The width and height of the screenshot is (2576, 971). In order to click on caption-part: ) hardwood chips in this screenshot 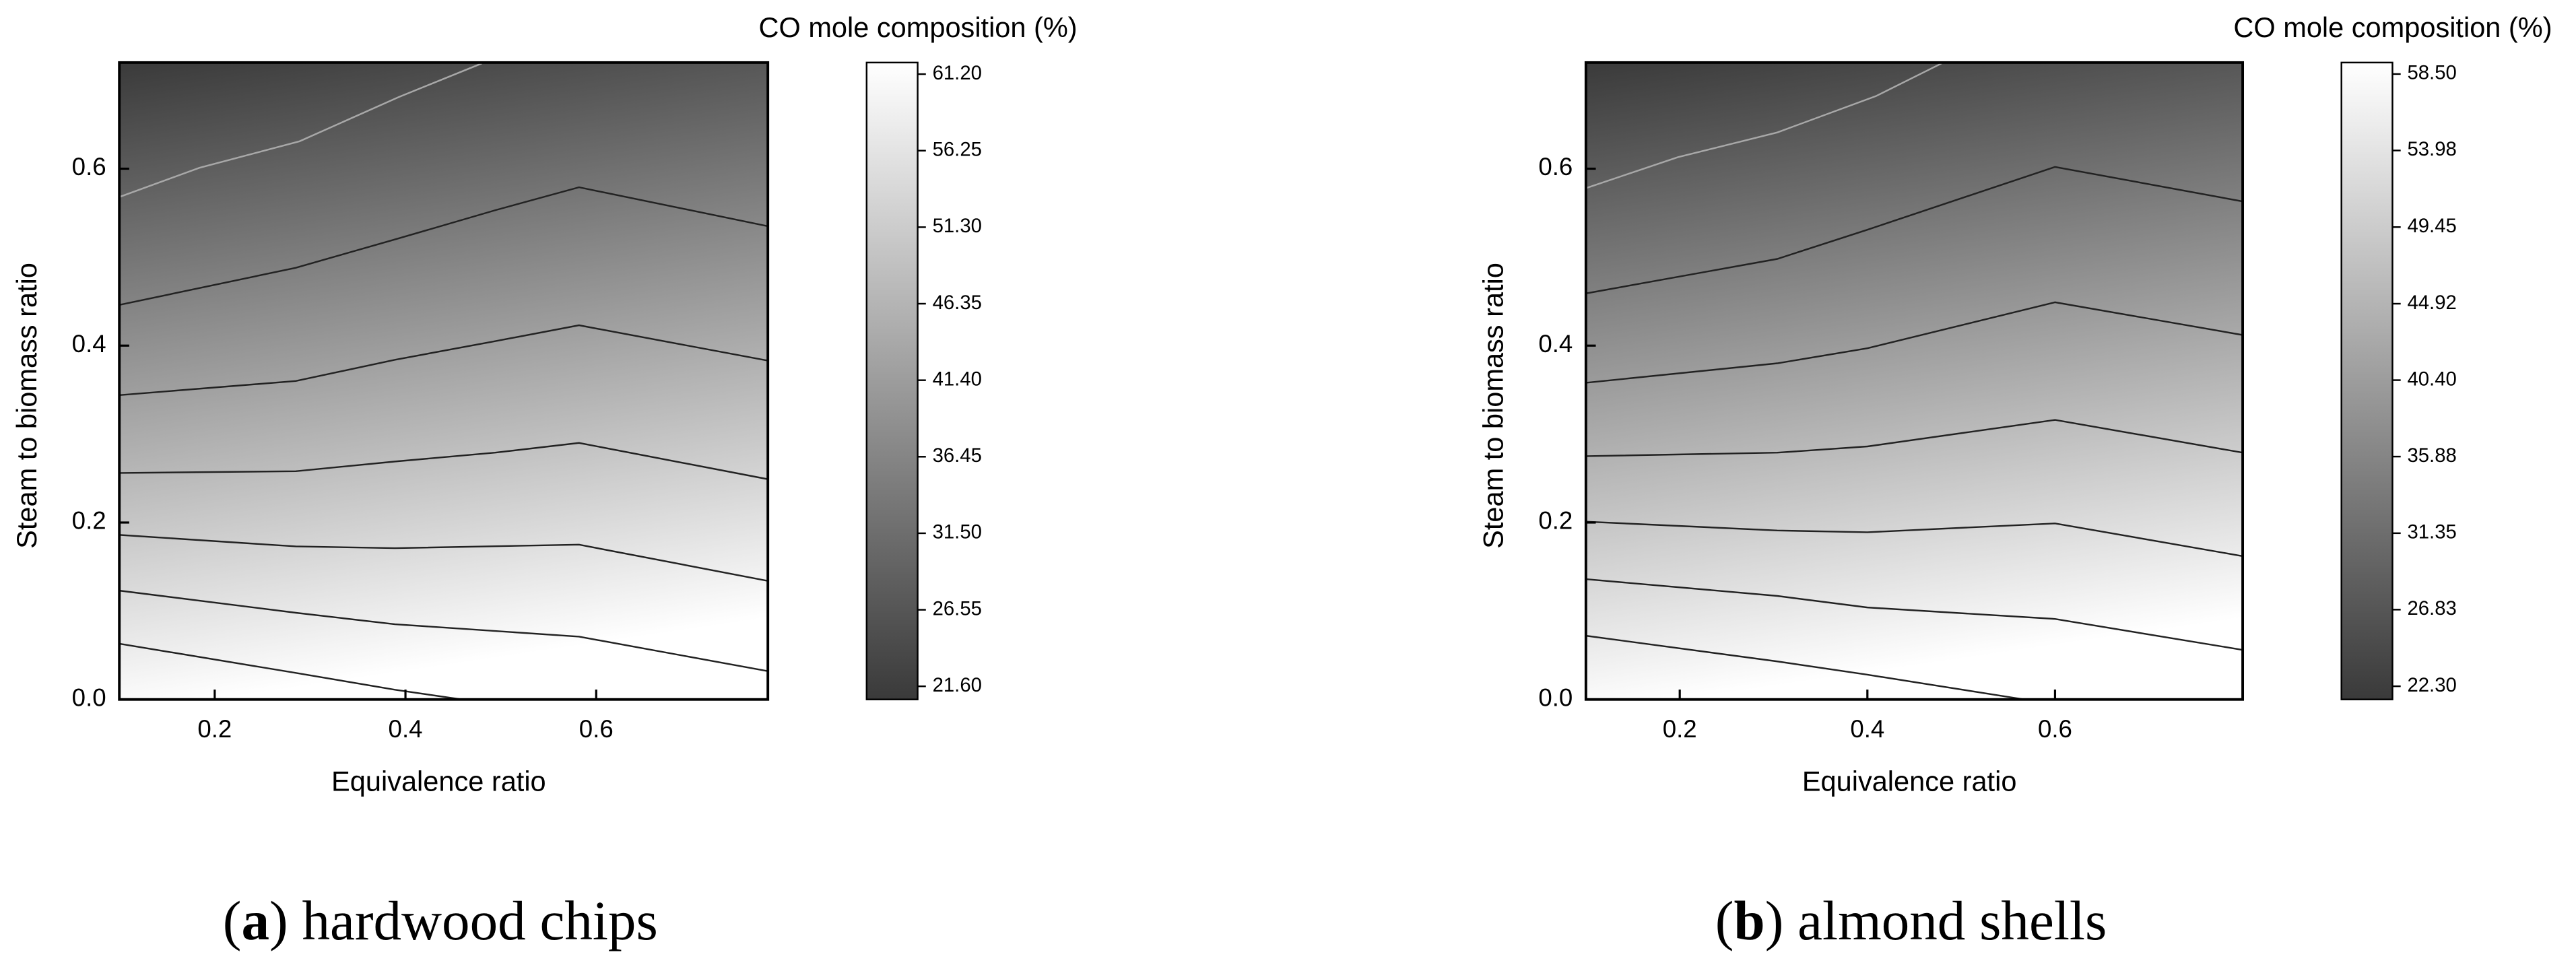, I will do `click(463, 921)`.